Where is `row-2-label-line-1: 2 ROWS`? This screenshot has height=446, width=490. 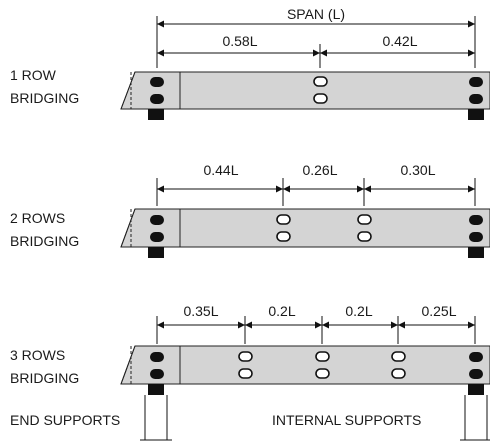
row-2-label-line-1: 2 ROWS is located at coordinates (37, 218).